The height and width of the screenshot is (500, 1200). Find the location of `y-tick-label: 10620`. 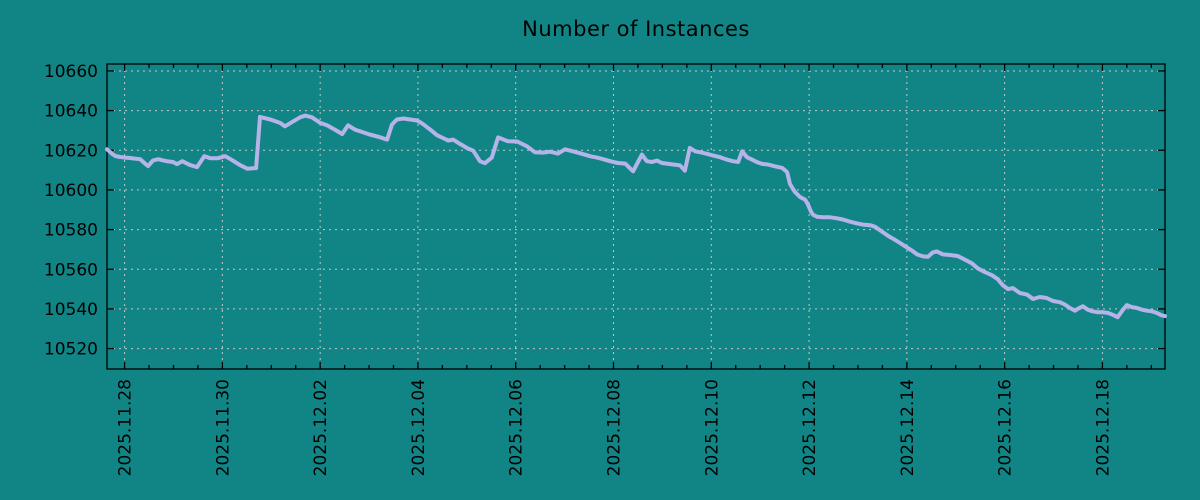

y-tick-label: 10620 is located at coordinates (71, 151).